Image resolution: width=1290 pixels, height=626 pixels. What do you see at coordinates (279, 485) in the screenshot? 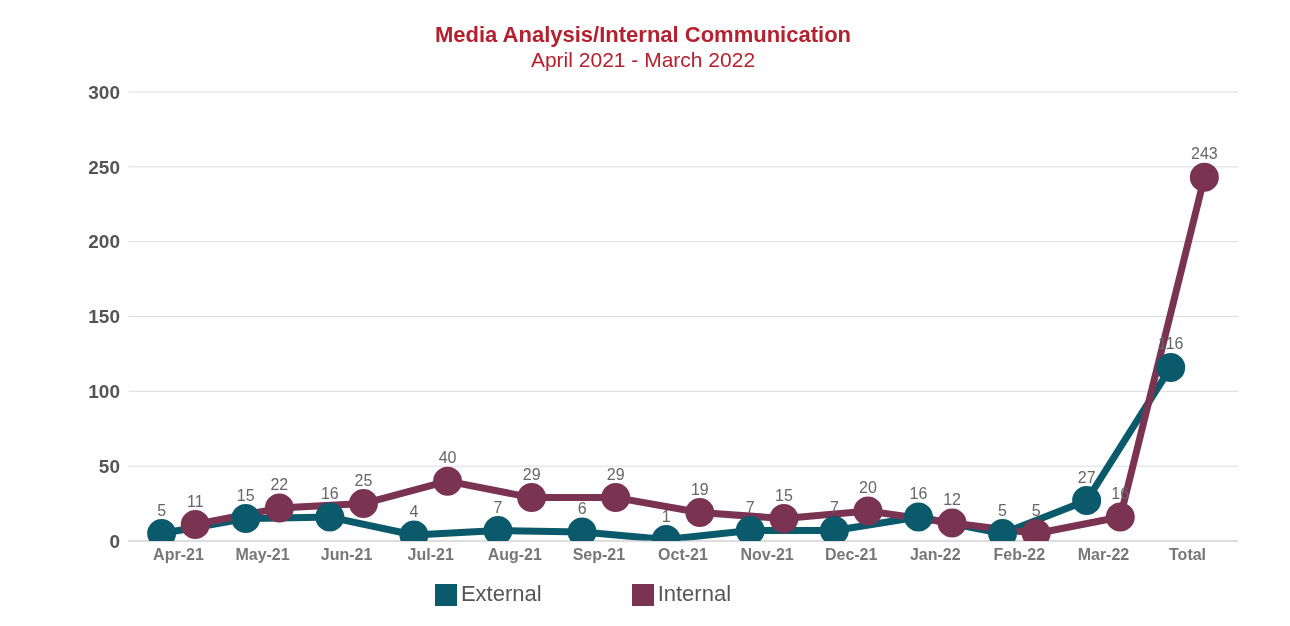
I see `data-label: 22` at bounding box center [279, 485].